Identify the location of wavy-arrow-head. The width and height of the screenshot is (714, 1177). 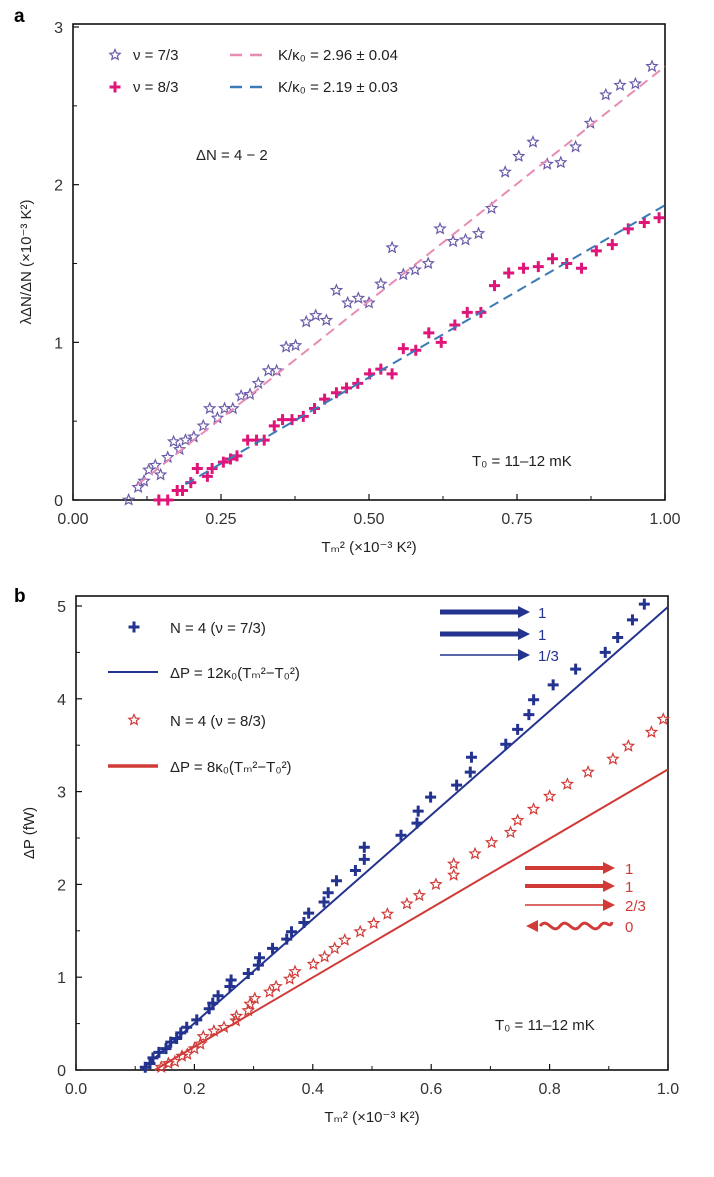
(532, 926).